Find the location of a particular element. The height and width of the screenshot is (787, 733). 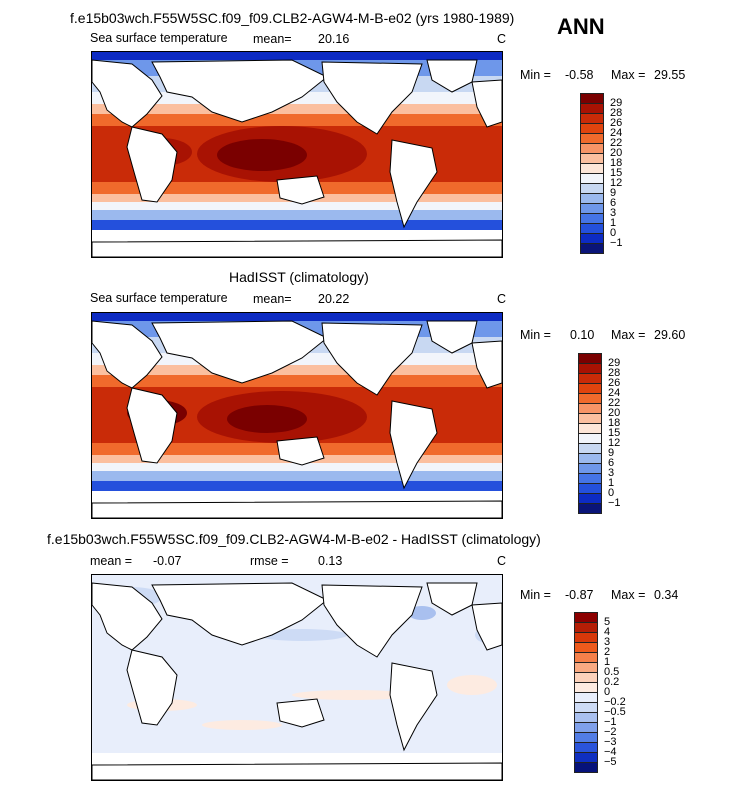

panel1-sst-map is located at coordinates (297, 154).